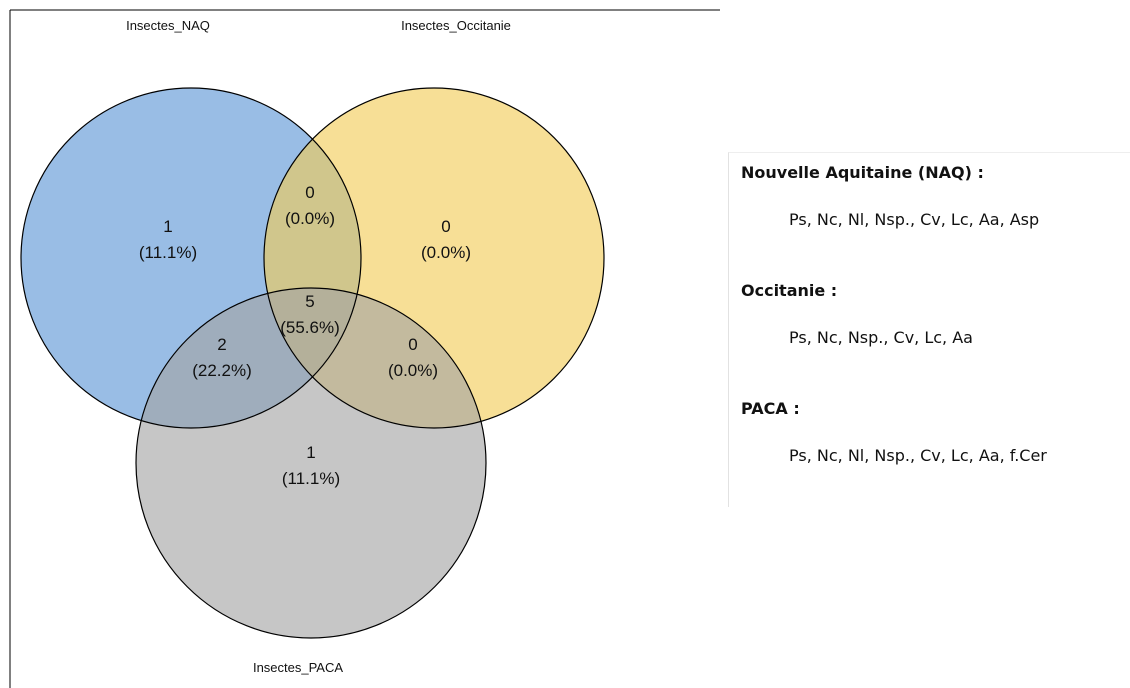 This screenshot has height=688, width=1130. I want to click on region-title: Nouvelle Aquitaine (NAQ) :, so click(862, 172).